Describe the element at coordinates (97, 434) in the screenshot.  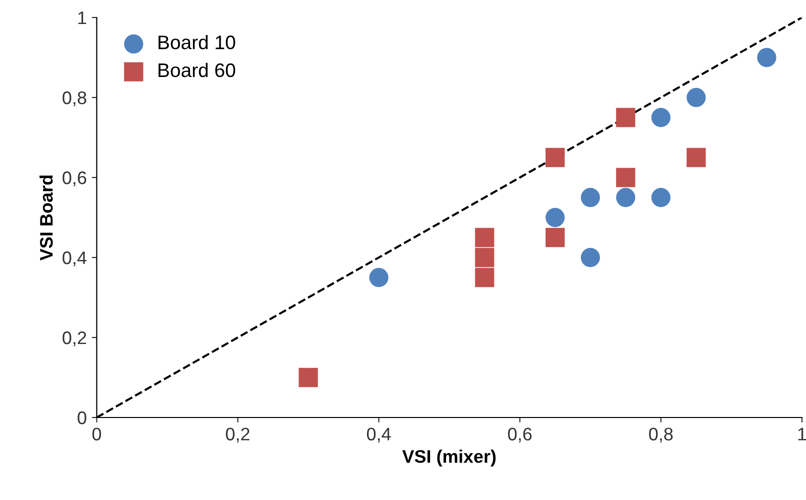
I see `x-tick-label: 0` at that location.